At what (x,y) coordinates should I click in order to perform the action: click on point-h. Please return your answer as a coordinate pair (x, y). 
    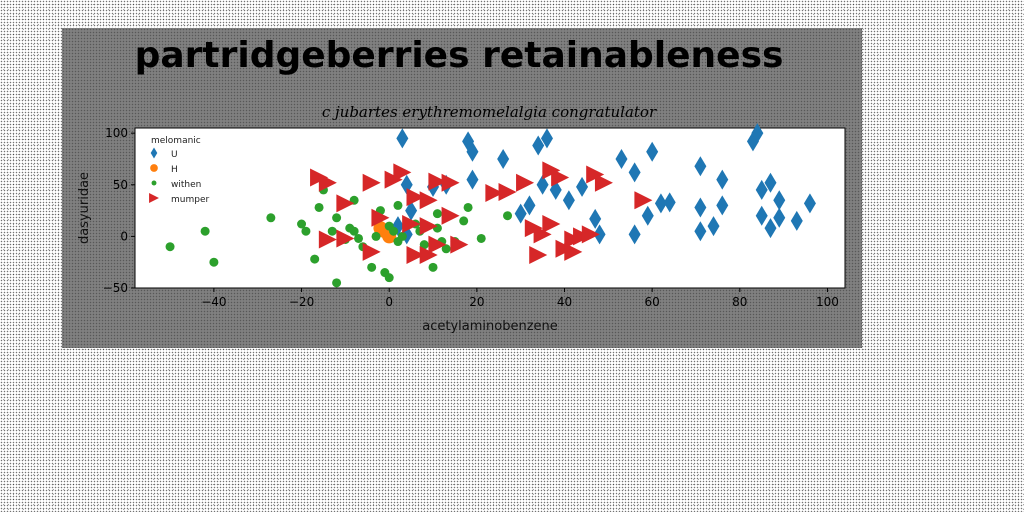
    Looking at the image, I should click on (380, 228).